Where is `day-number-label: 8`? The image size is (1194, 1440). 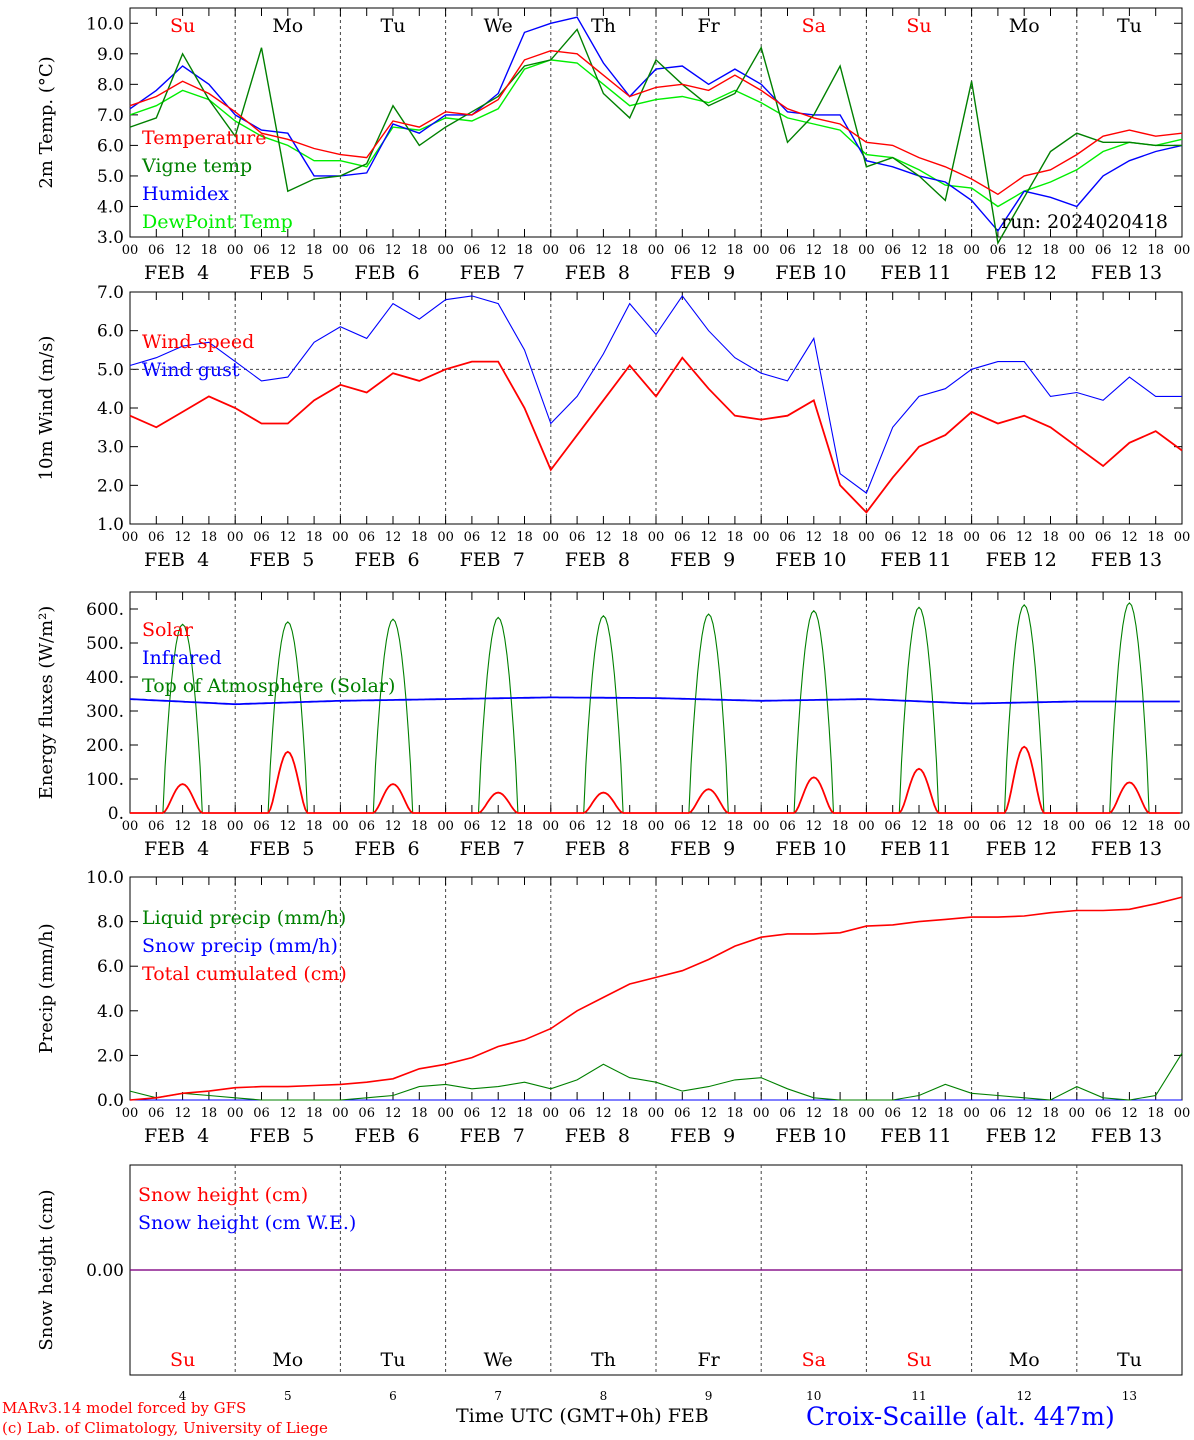
day-number-label: 8 is located at coordinates (604, 1396).